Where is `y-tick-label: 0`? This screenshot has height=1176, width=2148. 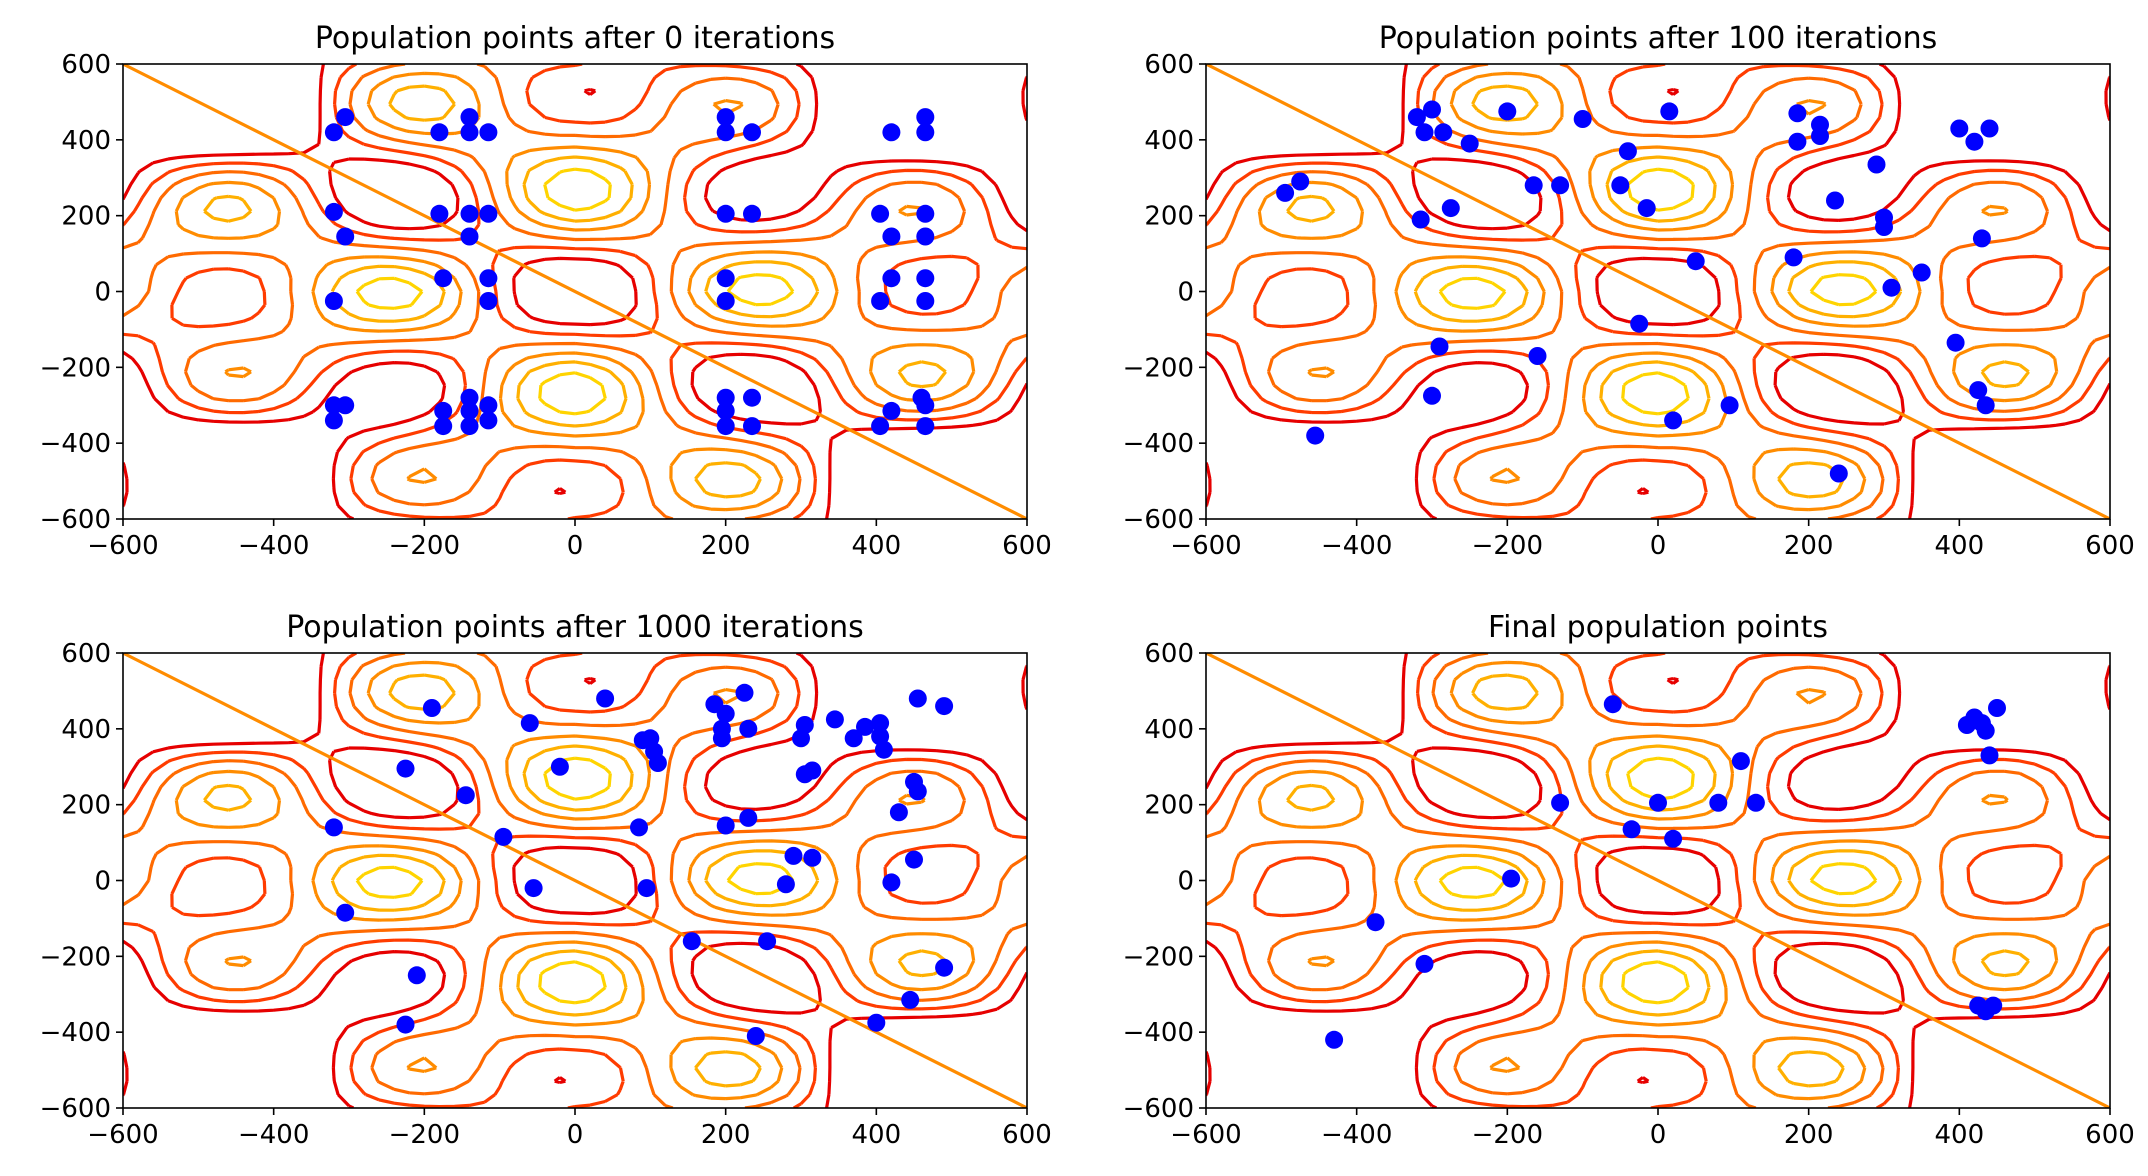 y-tick-label: 0 is located at coordinates (1185, 293).